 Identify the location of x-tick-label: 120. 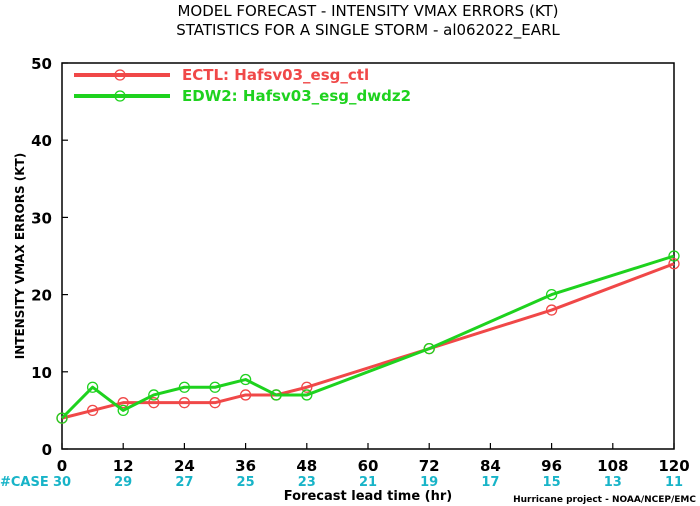
(673, 466).